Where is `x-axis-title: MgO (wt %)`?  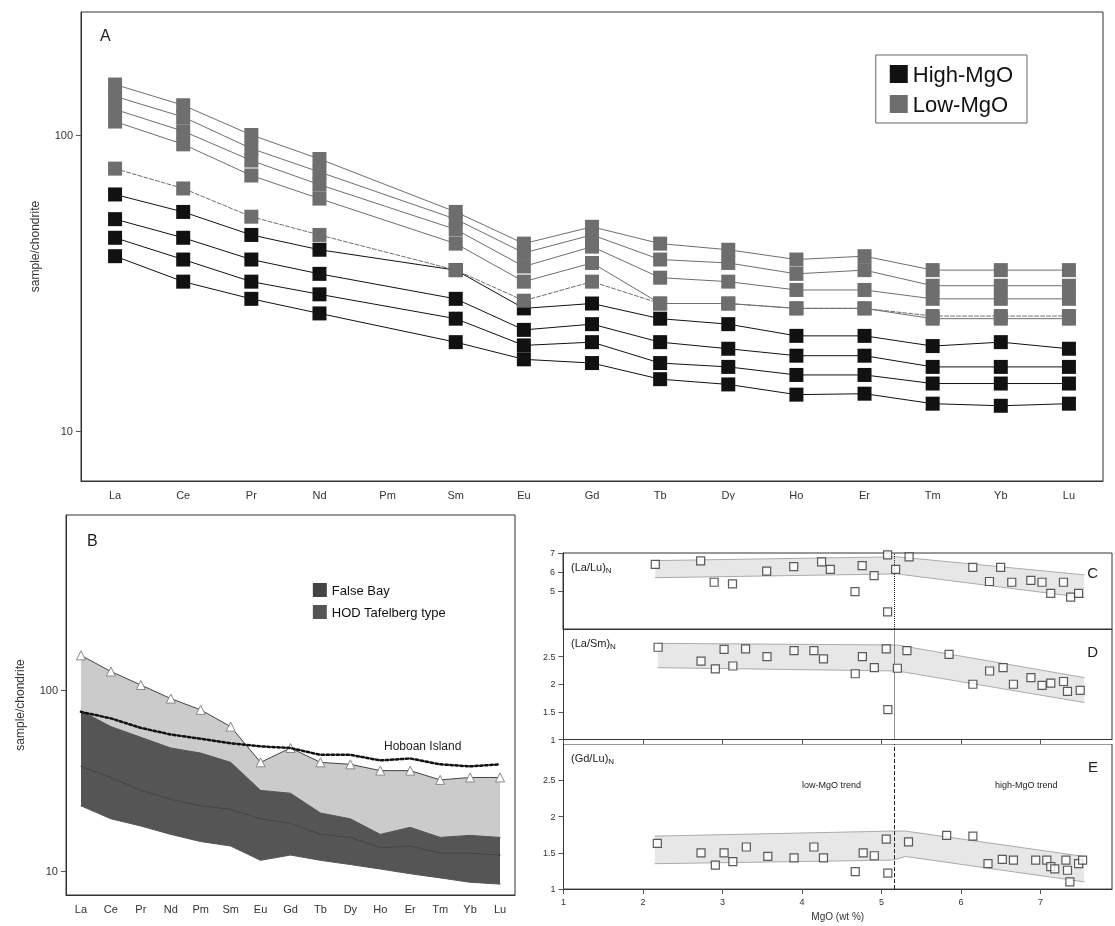
x-axis-title: MgO (wt %) is located at coordinates (838, 916).